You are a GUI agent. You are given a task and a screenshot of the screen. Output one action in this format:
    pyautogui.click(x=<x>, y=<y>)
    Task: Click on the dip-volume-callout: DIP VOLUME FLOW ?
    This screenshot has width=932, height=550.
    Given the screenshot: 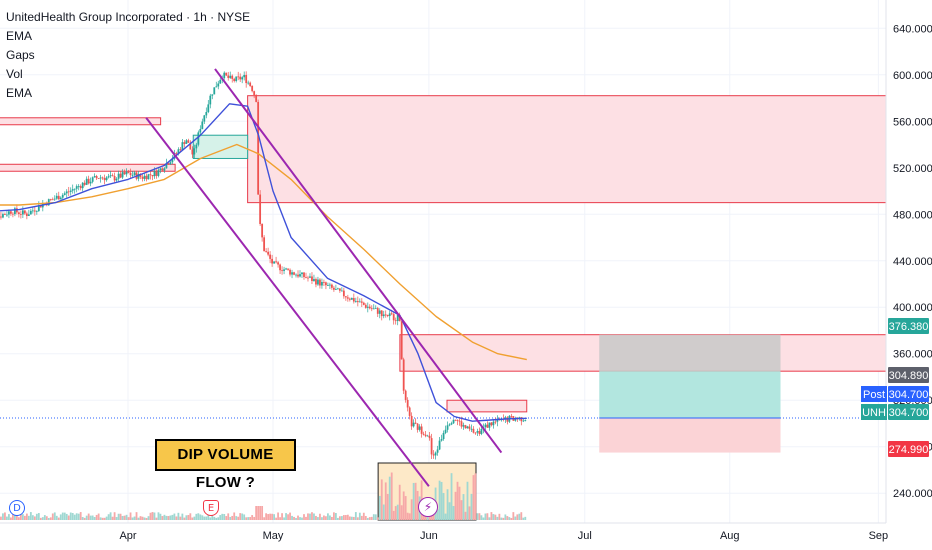 What is the action you would take?
    pyautogui.click(x=225, y=465)
    